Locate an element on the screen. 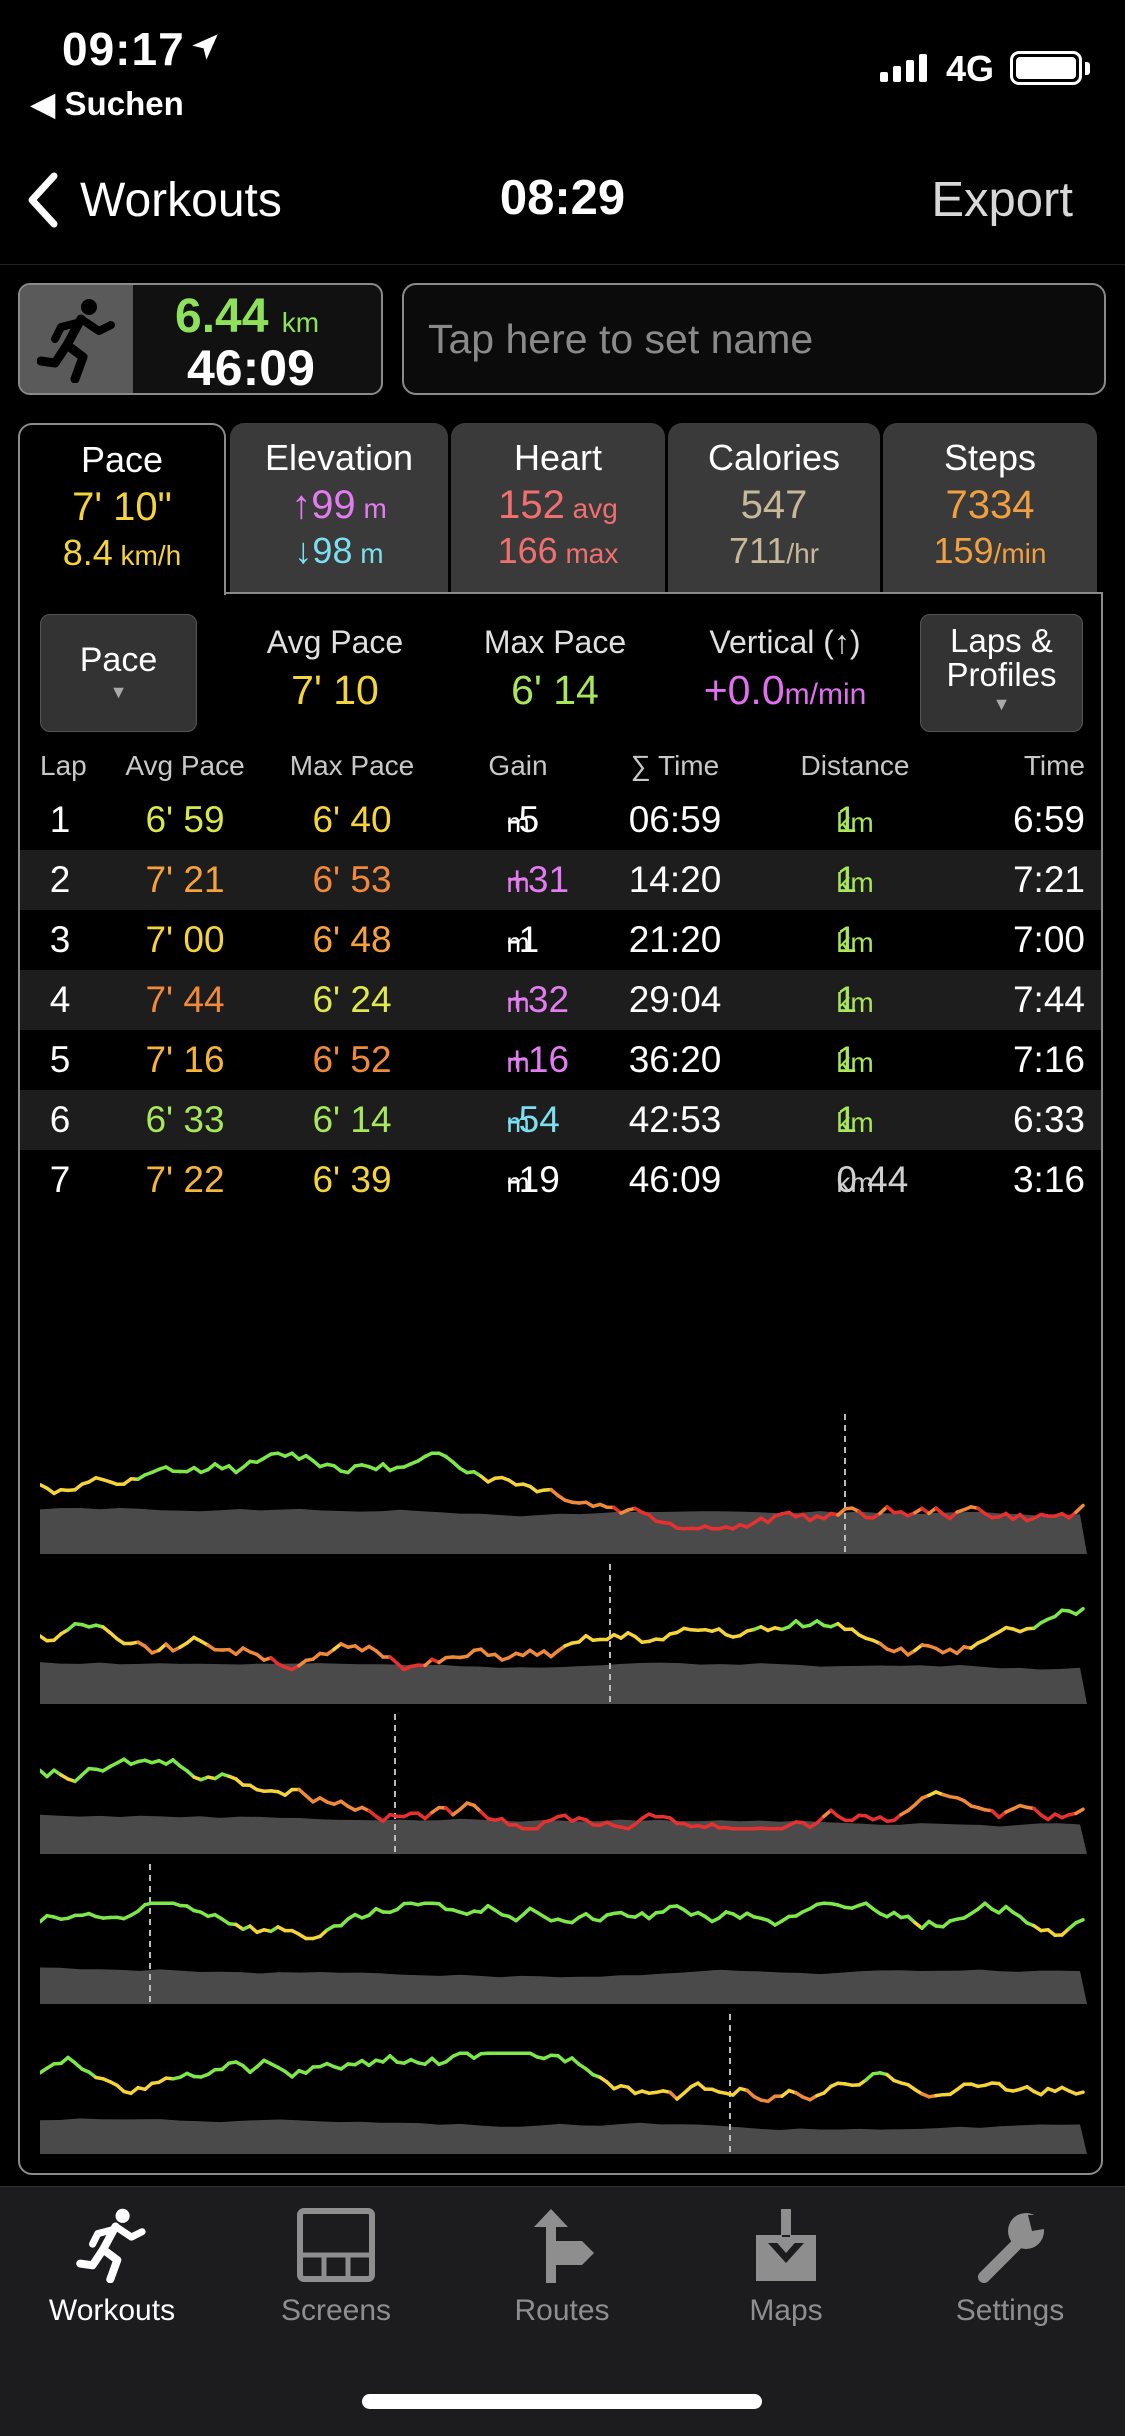 This screenshot has height=2436, width=1125. tab-primary-value: 547 is located at coordinates (774, 505).